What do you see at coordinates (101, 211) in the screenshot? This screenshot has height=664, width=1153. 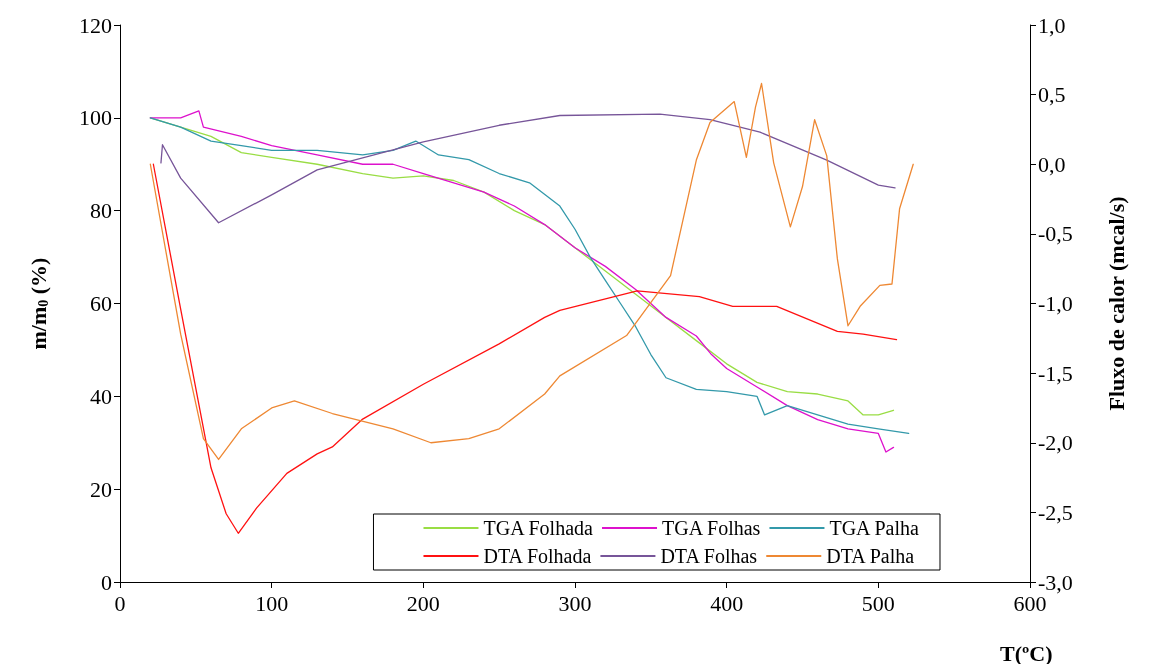 I see `y-tick-label: 80` at bounding box center [101, 211].